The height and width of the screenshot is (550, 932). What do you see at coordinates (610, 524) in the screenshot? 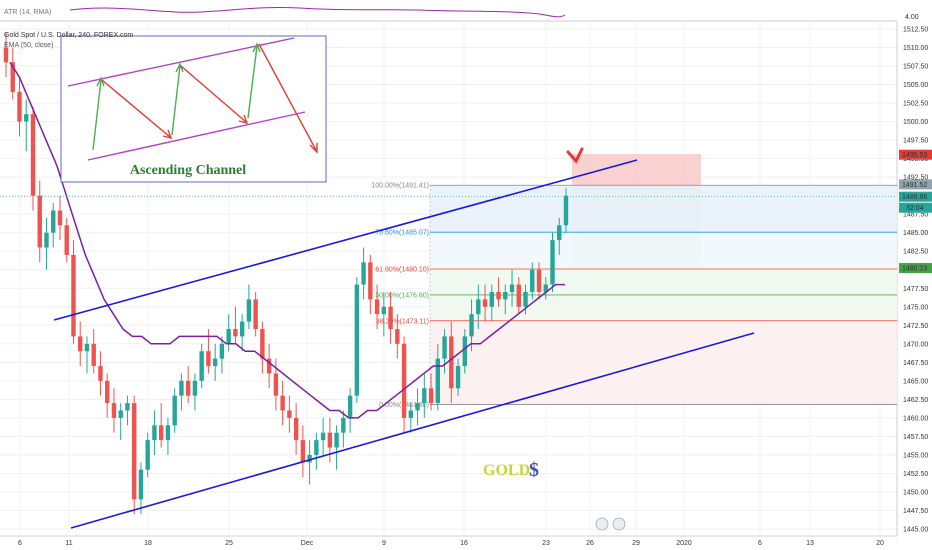
I see `event-flags` at bounding box center [610, 524].